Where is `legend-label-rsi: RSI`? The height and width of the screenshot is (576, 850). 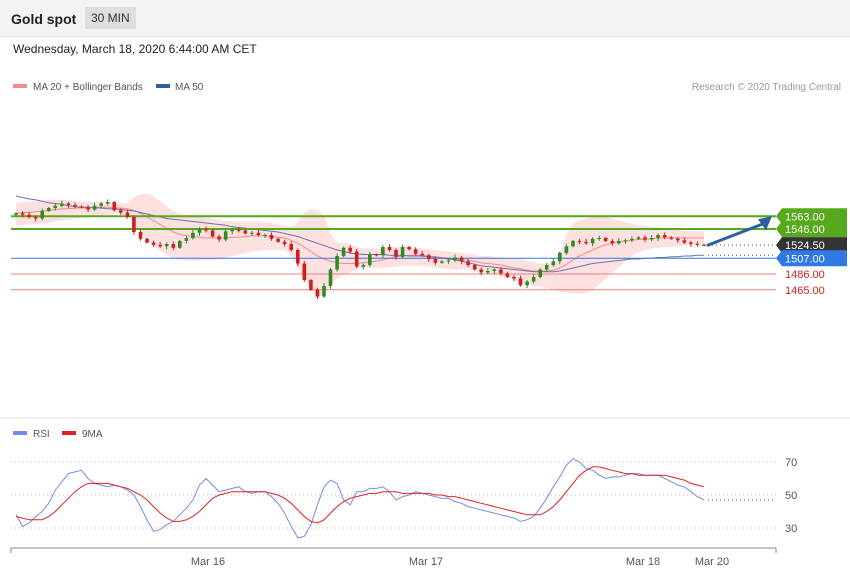 legend-label-rsi: RSI is located at coordinates (41, 434).